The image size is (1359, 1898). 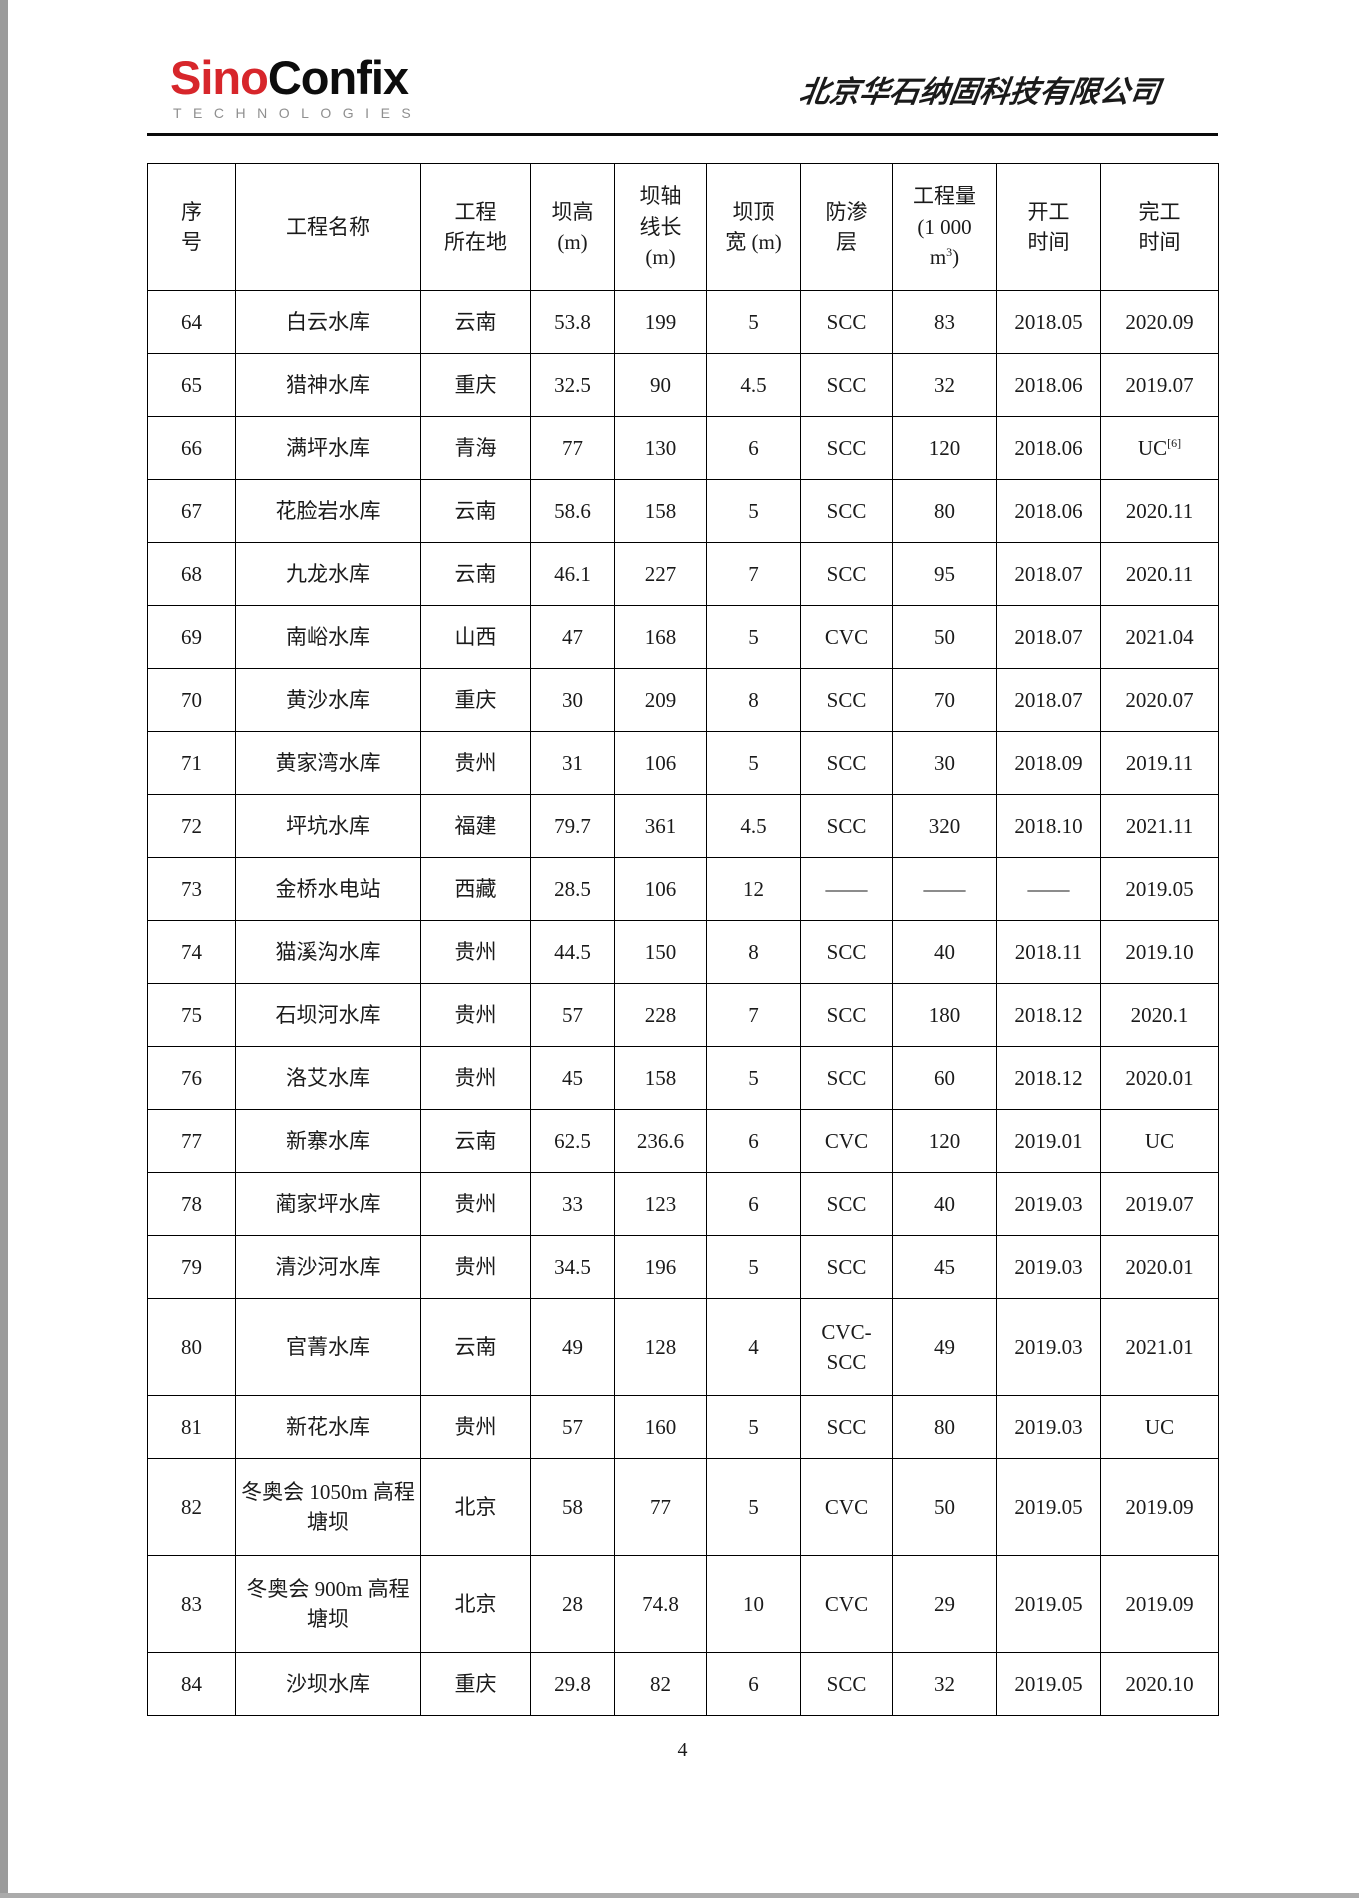 I want to click on cell-location: 云南, so click(x=475, y=511).